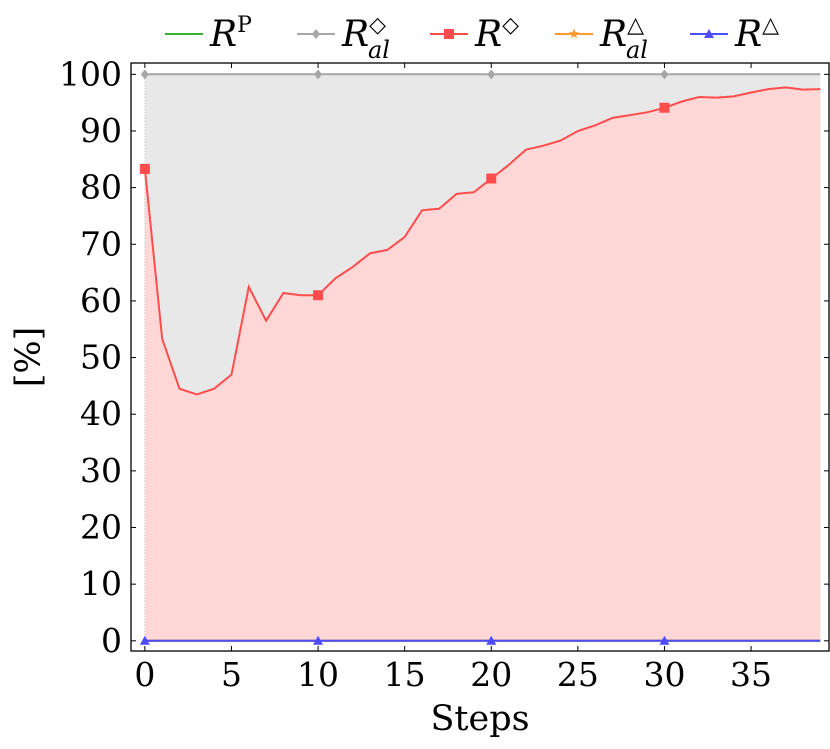 This screenshot has width=830, height=749. What do you see at coordinates (405, 674) in the screenshot?
I see `x-tick-label: 15` at bounding box center [405, 674].